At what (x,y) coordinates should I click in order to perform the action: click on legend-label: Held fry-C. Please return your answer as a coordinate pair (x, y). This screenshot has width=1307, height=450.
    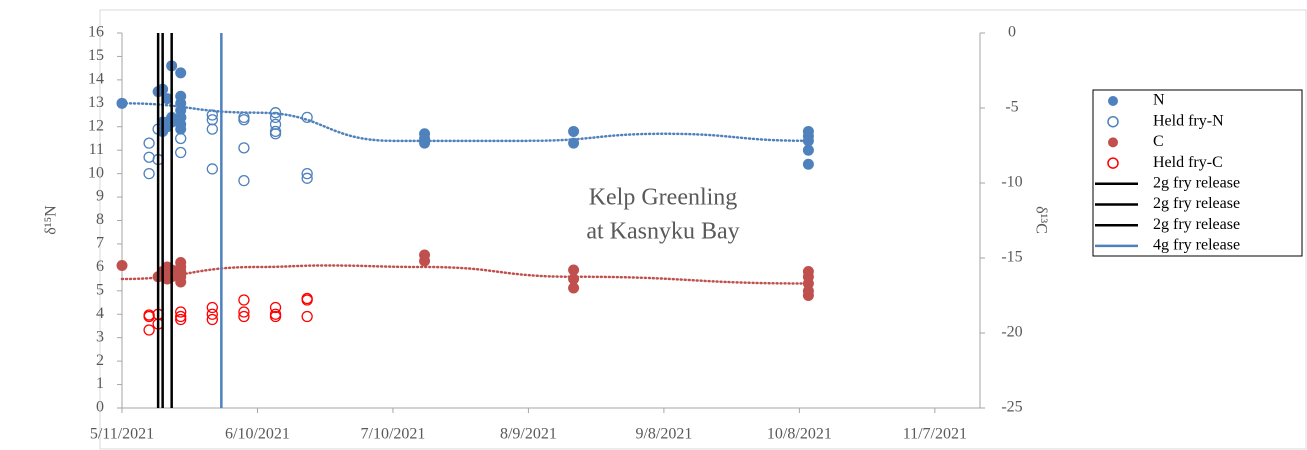
    Looking at the image, I should click on (1188, 162).